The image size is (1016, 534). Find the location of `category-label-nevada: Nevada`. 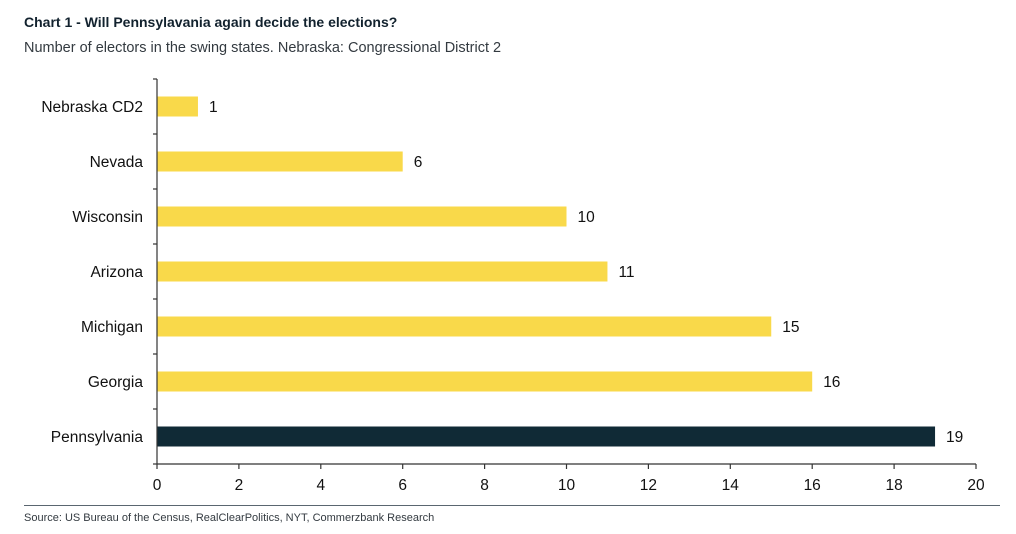

category-label-nevada: Nevada is located at coordinates (117, 162).